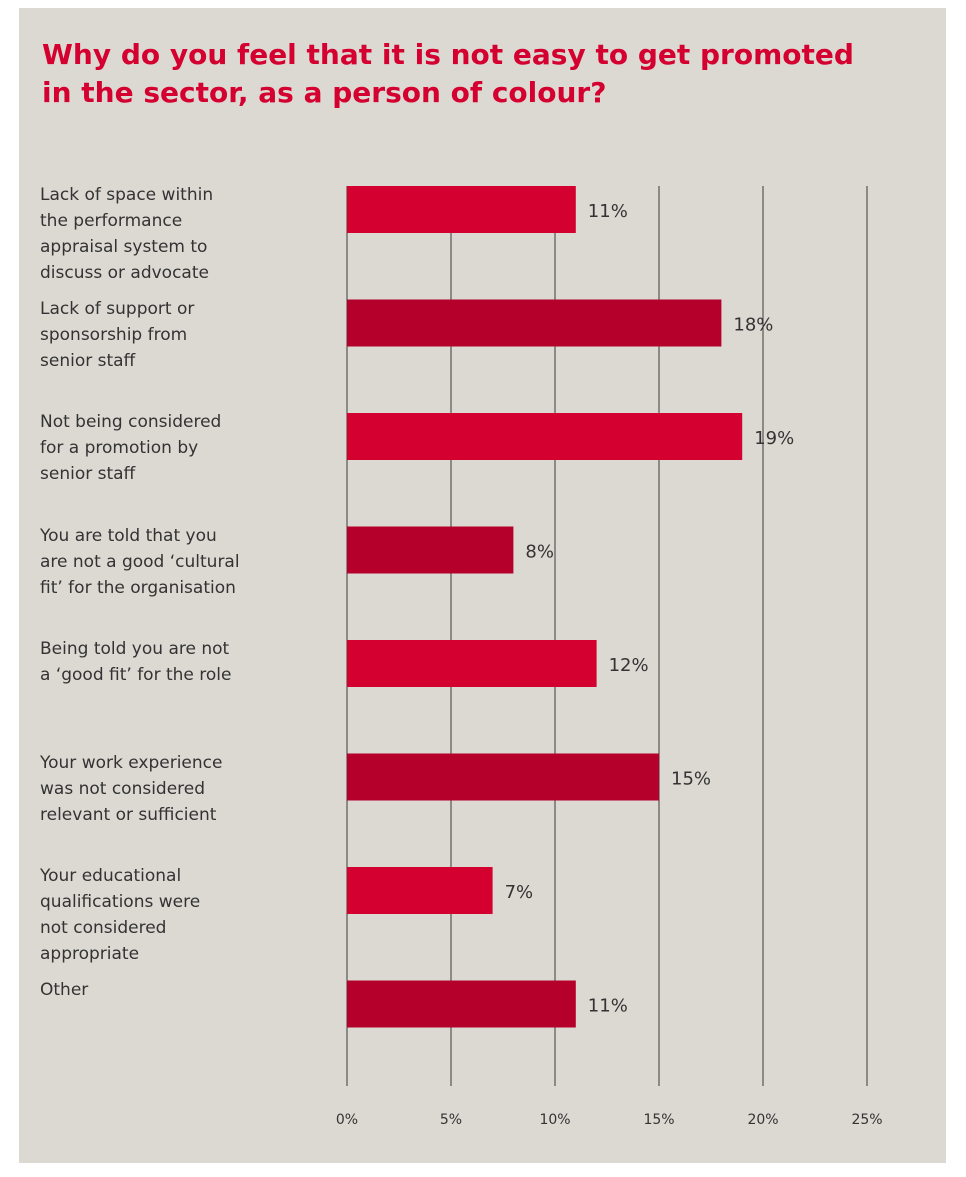  What do you see at coordinates (451, 1120) in the screenshot?
I see `x-tick-label: 5%` at bounding box center [451, 1120].